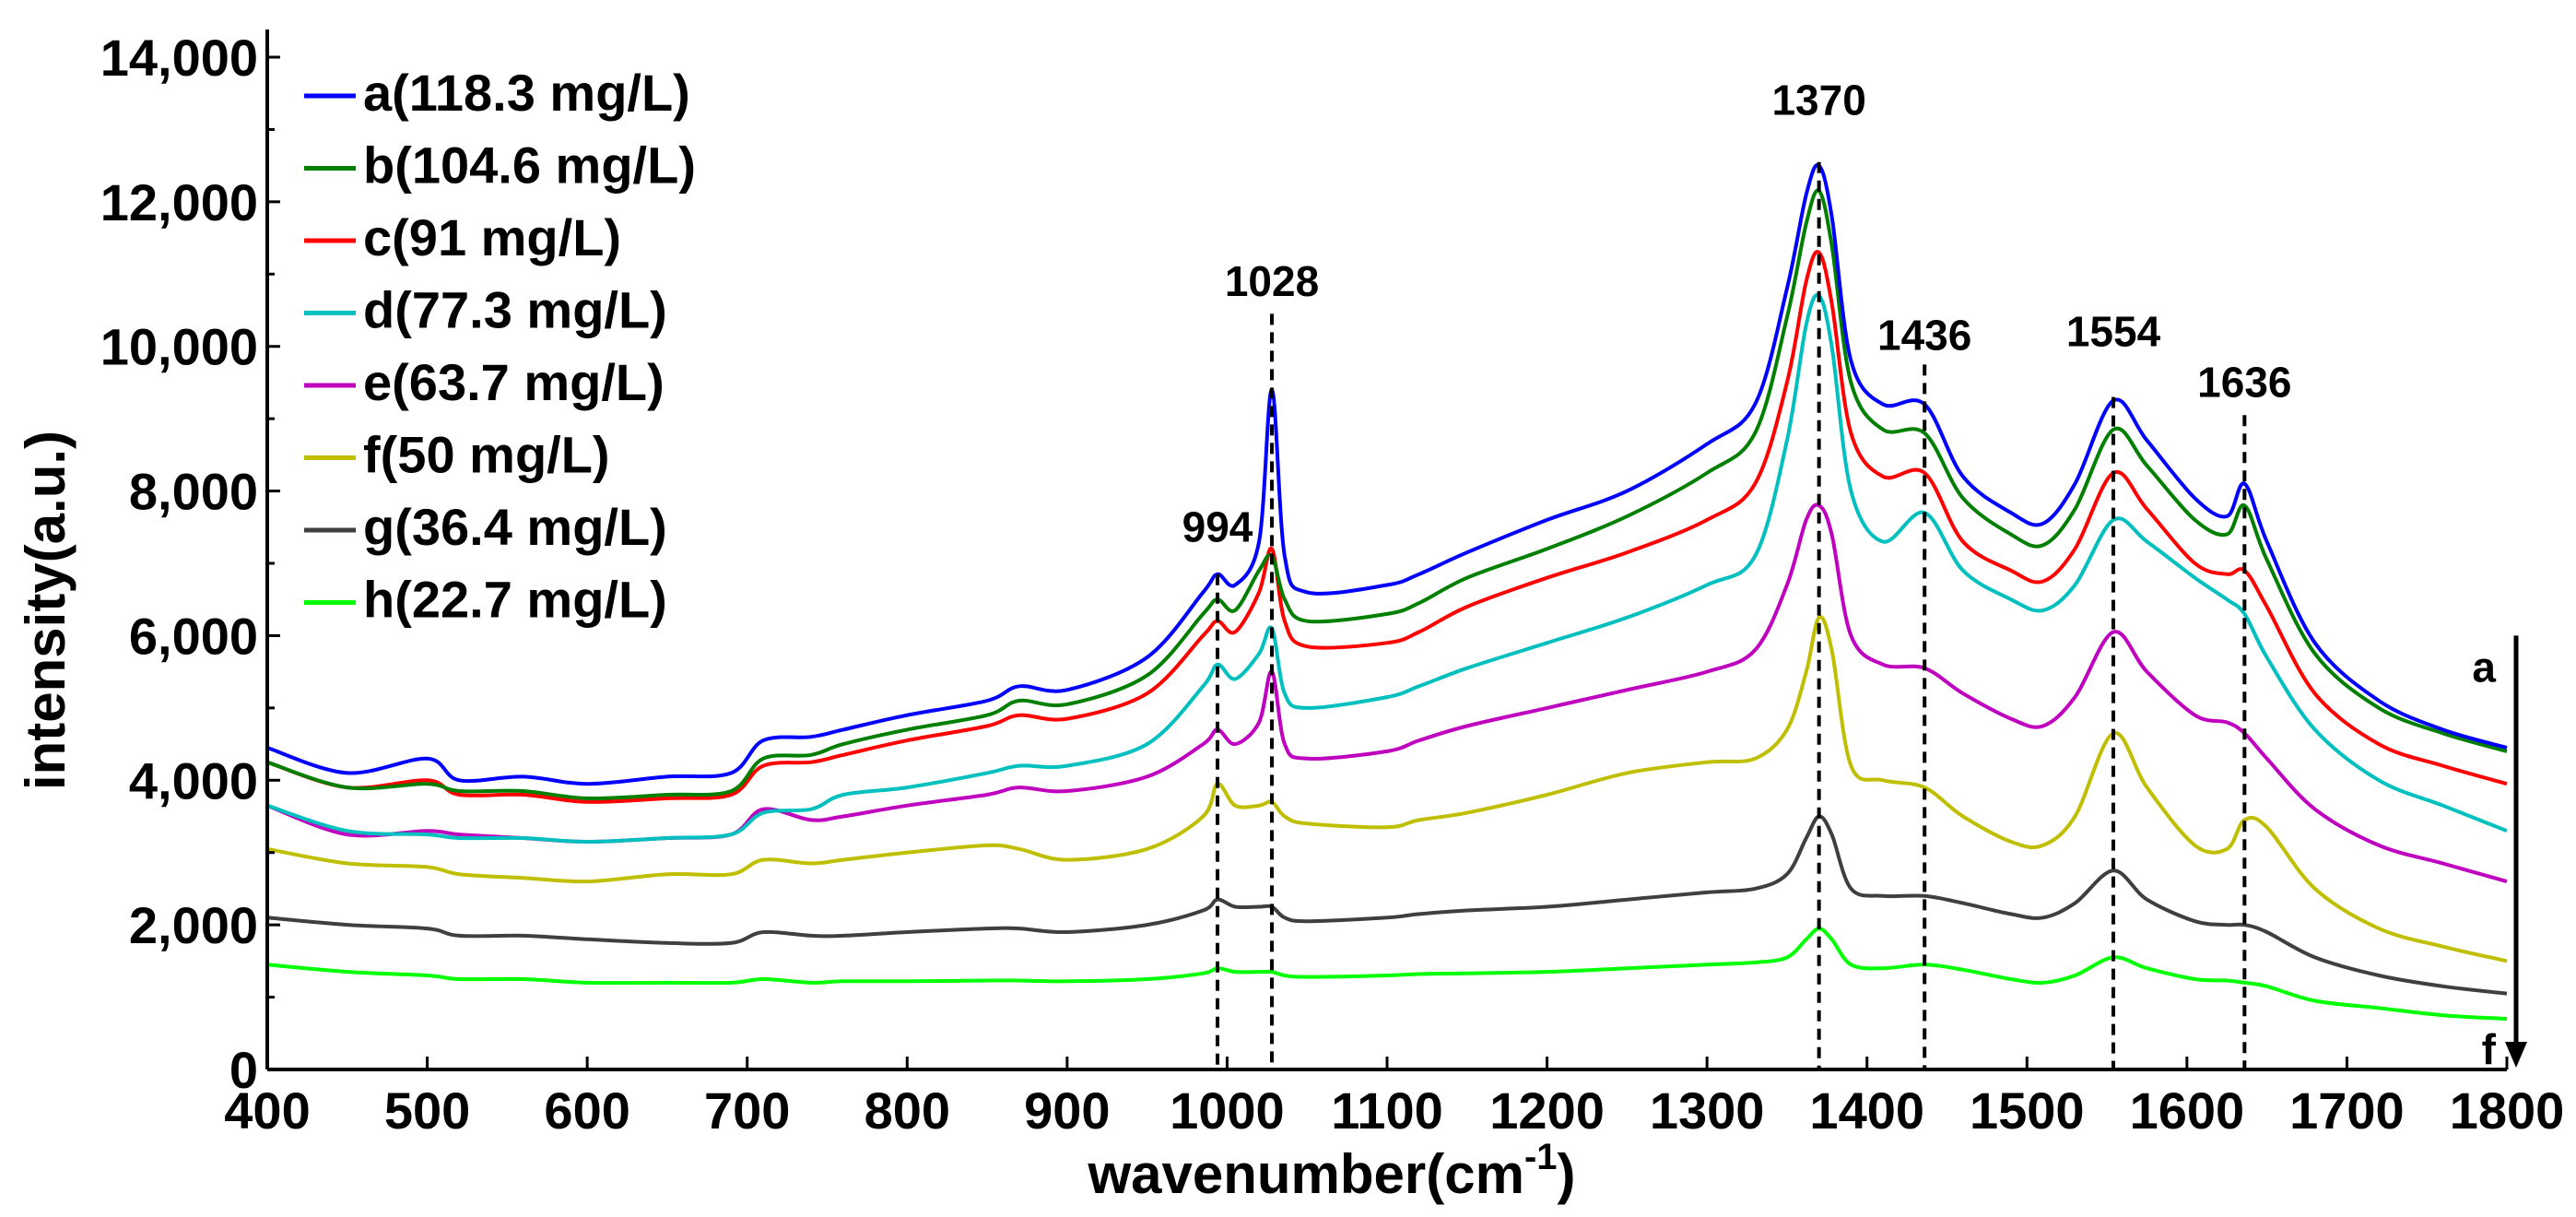  What do you see at coordinates (907, 1110) in the screenshot?
I see `x-tick-label: 800` at bounding box center [907, 1110].